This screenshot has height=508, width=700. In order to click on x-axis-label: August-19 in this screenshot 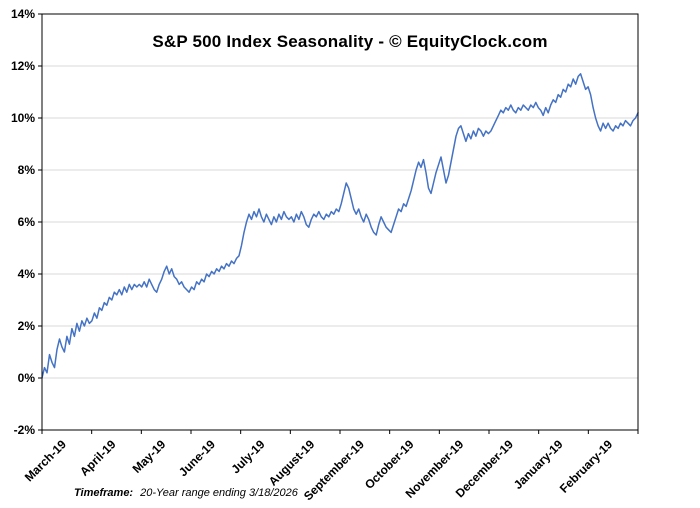, I will do `click(292, 463)`.